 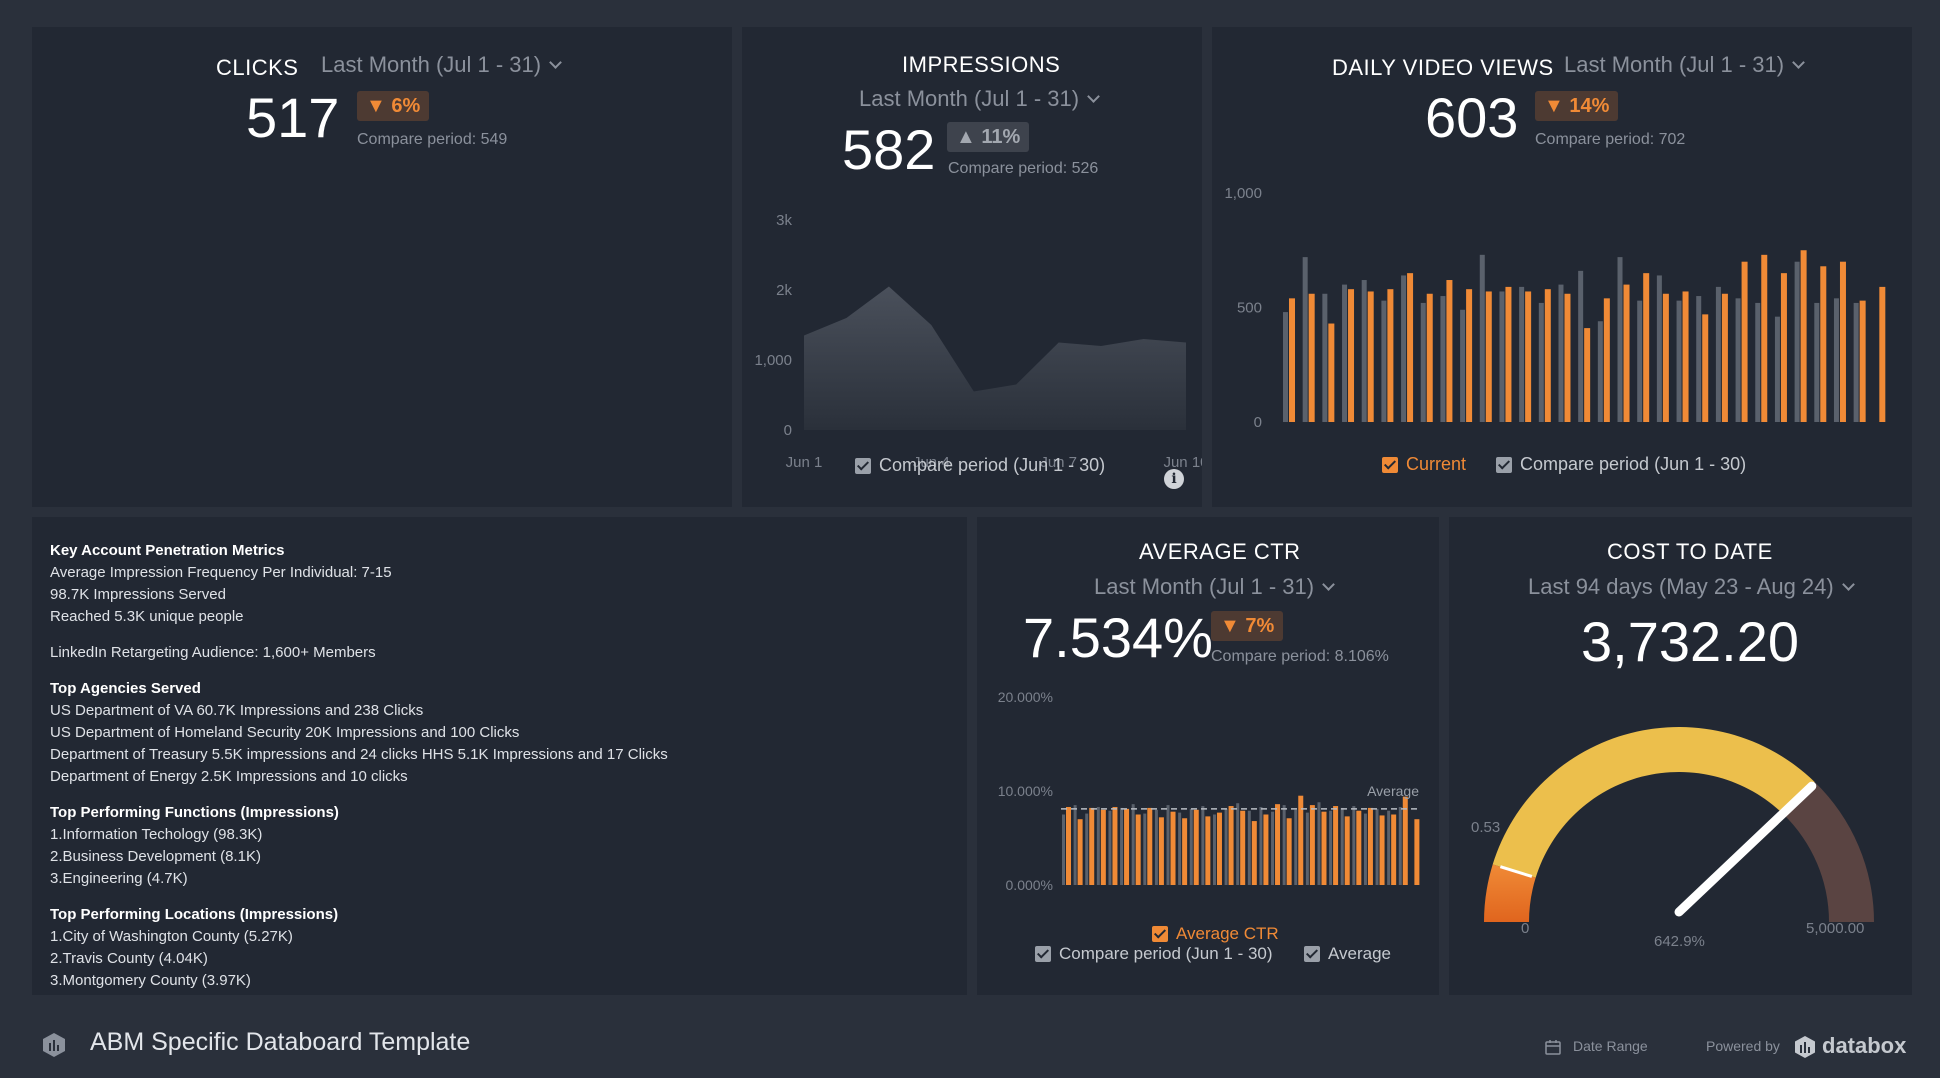 I want to click on y-tick-label: 1,000, so click(x=773, y=360).